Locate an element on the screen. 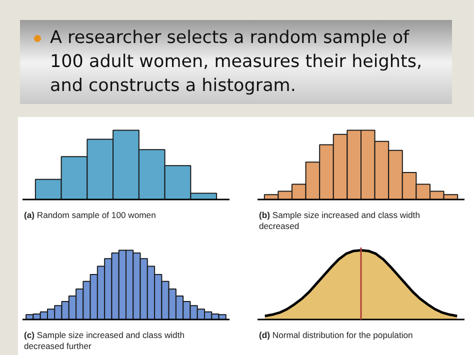 The width and height of the screenshot is (474, 355). x-axis-title: (a) Random sample of 100 women is located at coordinates (90, 215).